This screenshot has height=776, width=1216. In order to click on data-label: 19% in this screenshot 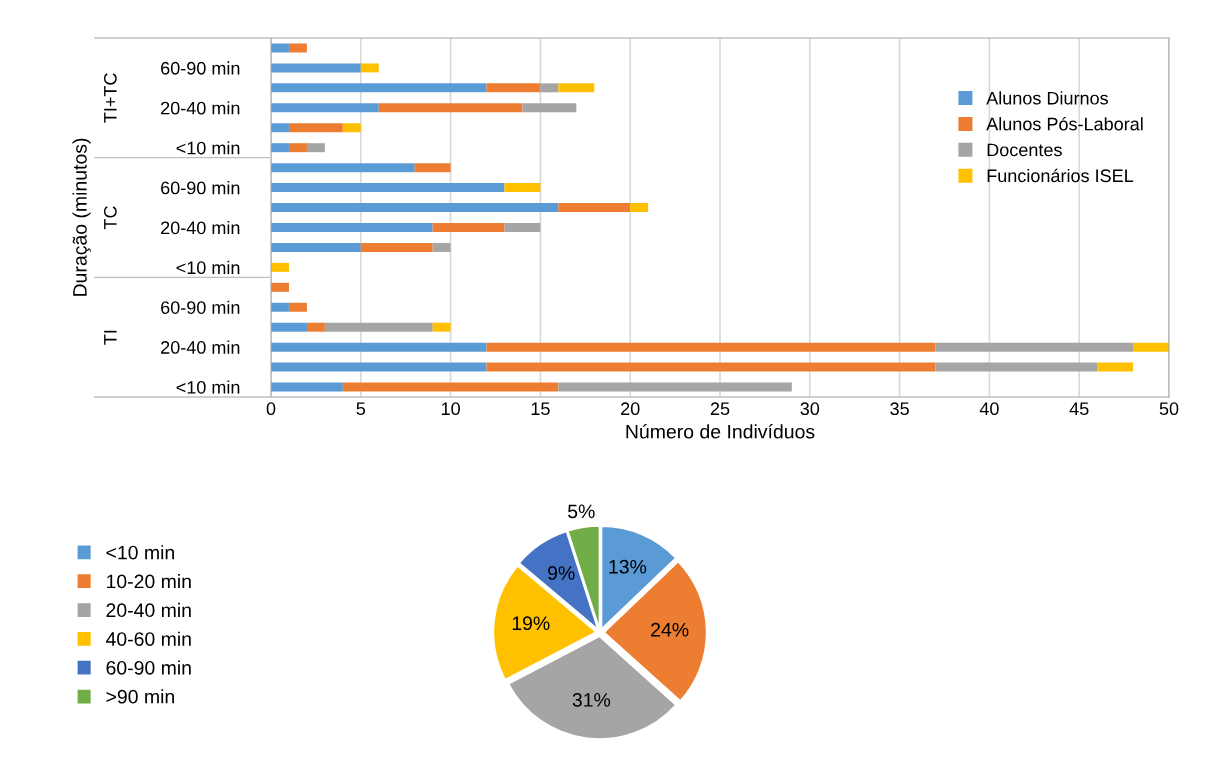, I will do `click(531, 623)`.